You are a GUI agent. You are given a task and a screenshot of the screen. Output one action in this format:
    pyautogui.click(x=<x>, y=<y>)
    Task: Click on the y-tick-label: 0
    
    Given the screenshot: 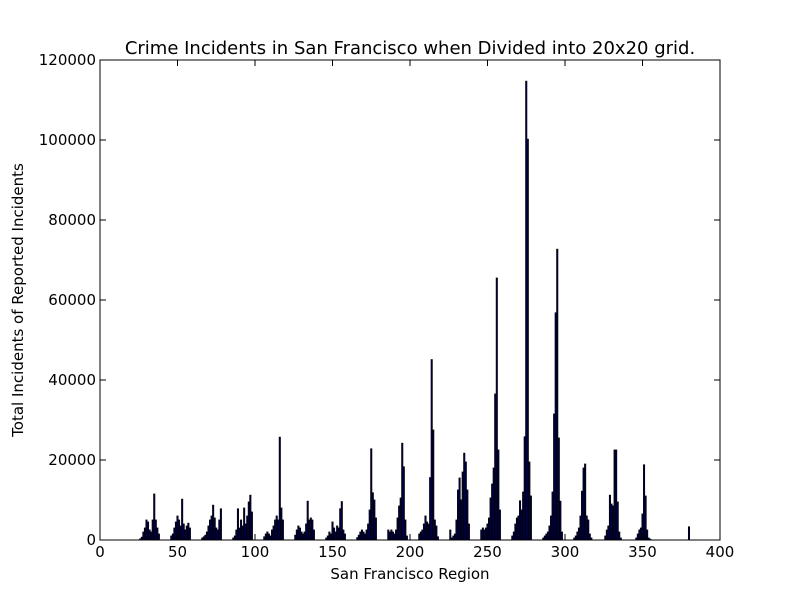 What is the action you would take?
    pyautogui.click(x=91, y=540)
    